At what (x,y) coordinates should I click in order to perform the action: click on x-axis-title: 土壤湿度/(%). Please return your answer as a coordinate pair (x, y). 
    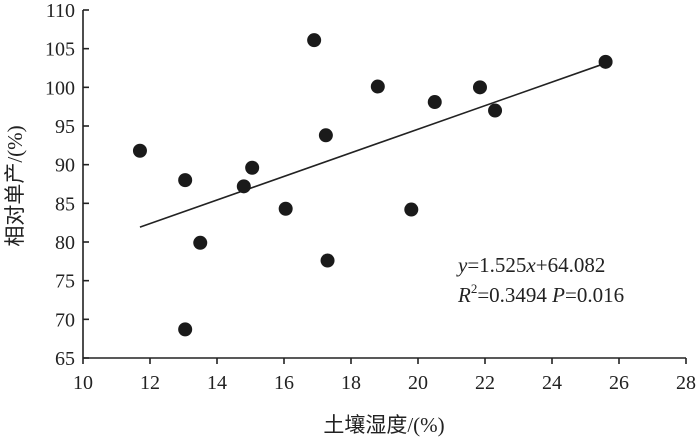
    Looking at the image, I should click on (383, 425).